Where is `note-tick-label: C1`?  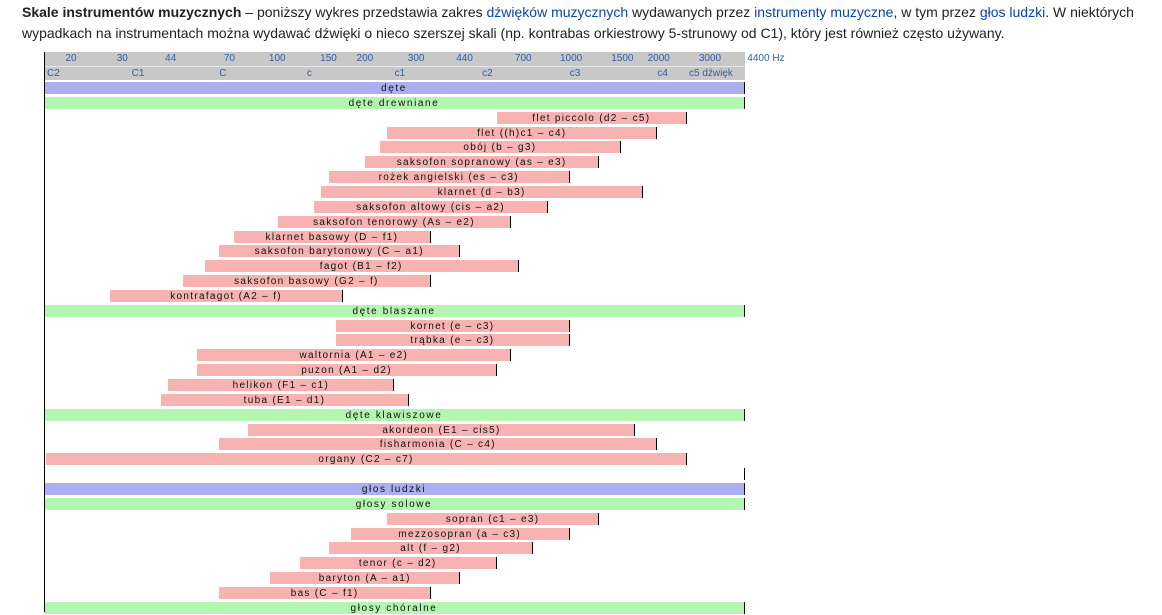 note-tick-label: C1 is located at coordinates (138, 73).